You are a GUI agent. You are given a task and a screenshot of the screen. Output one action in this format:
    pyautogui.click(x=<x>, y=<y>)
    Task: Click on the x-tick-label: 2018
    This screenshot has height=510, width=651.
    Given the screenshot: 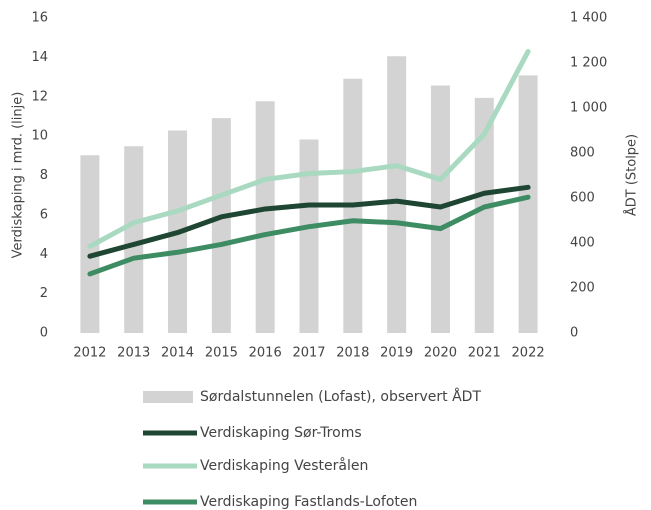 What is the action you would take?
    pyautogui.click(x=352, y=353)
    